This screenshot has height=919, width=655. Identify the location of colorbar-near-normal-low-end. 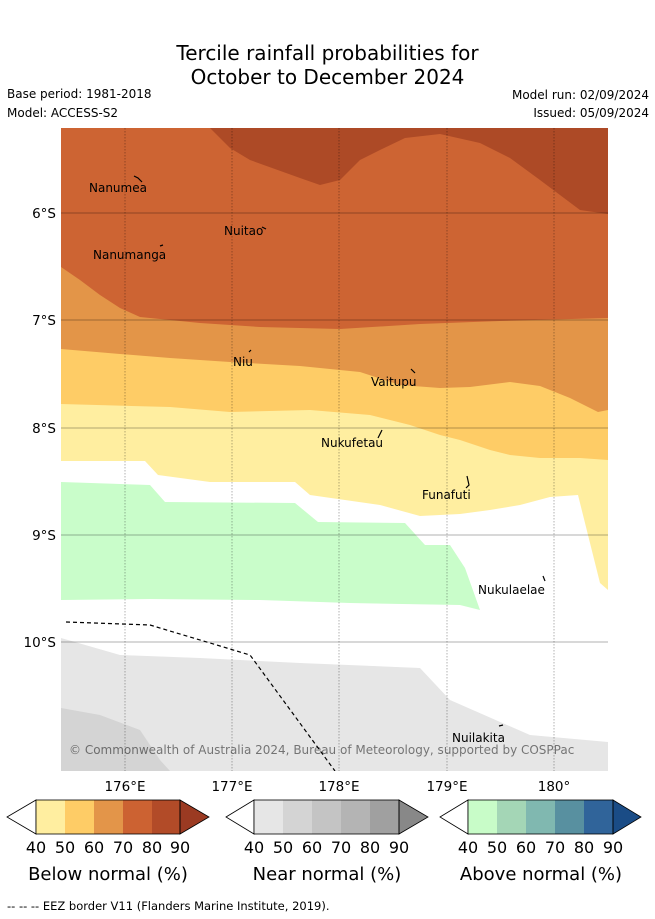
(240, 817).